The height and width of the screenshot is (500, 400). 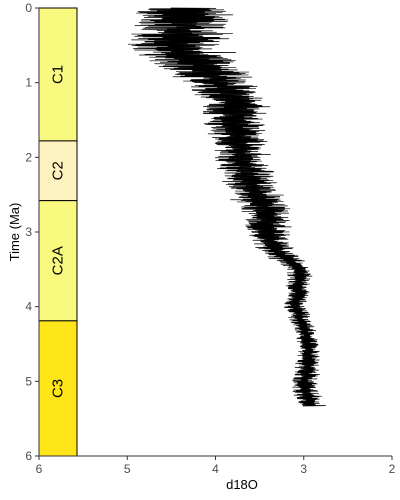 What do you see at coordinates (127, 469) in the screenshot?
I see `x-tick-label: 5` at bounding box center [127, 469].